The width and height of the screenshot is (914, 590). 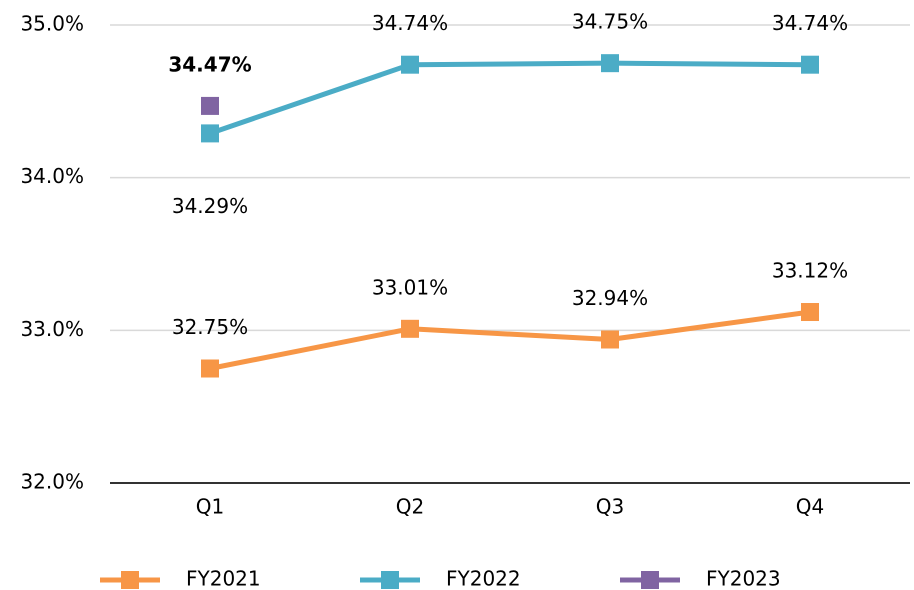 I want to click on data-label: 33.12%, so click(x=810, y=271).